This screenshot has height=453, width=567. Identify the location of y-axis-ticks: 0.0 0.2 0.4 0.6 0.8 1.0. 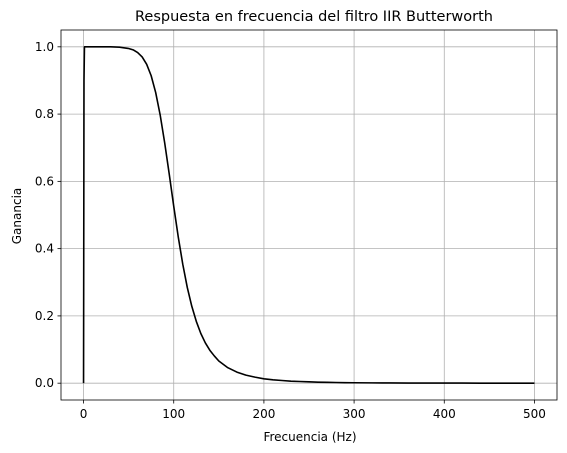
(48, 215).